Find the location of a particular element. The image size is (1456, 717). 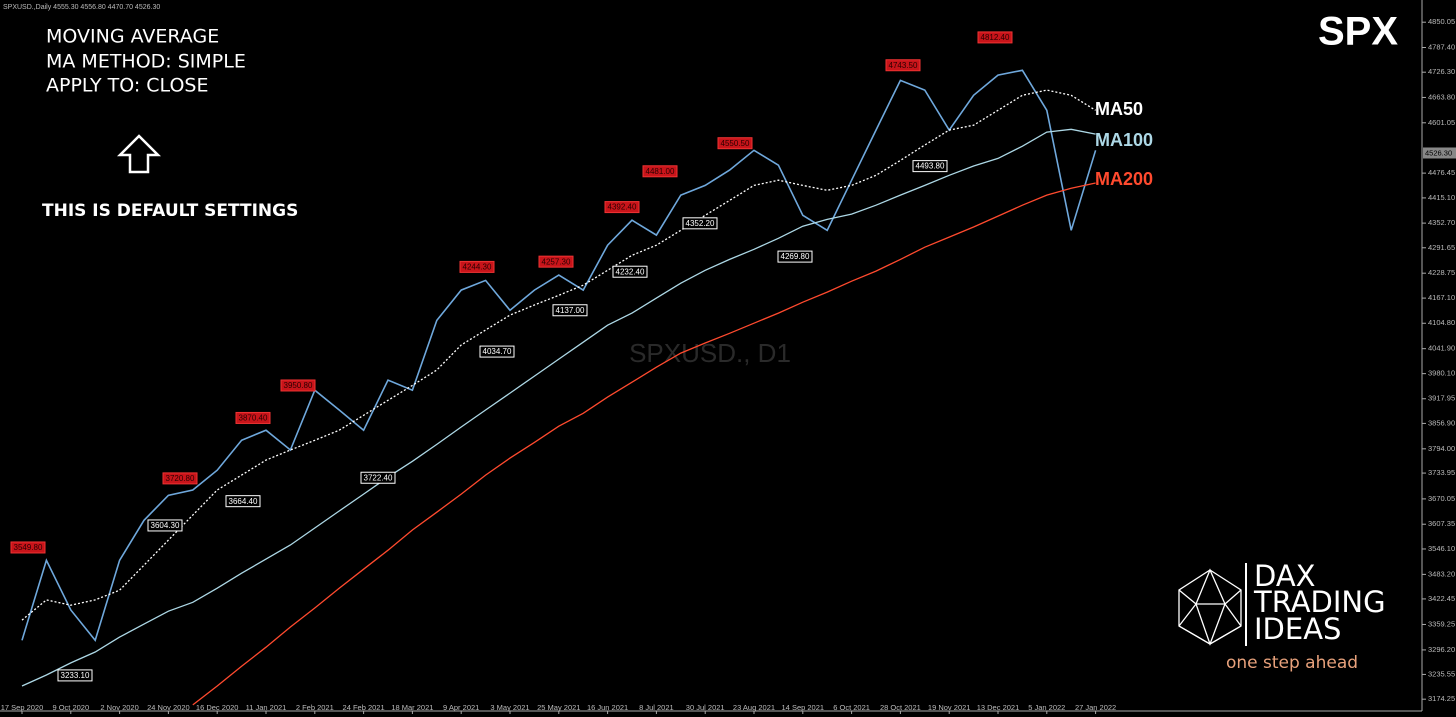

price-label: 3950.80 is located at coordinates (298, 385).